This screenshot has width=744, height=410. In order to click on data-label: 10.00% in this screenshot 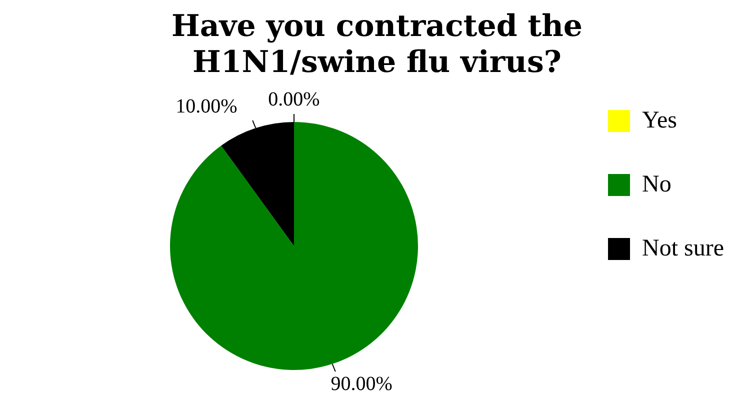, I will do `click(207, 106)`.